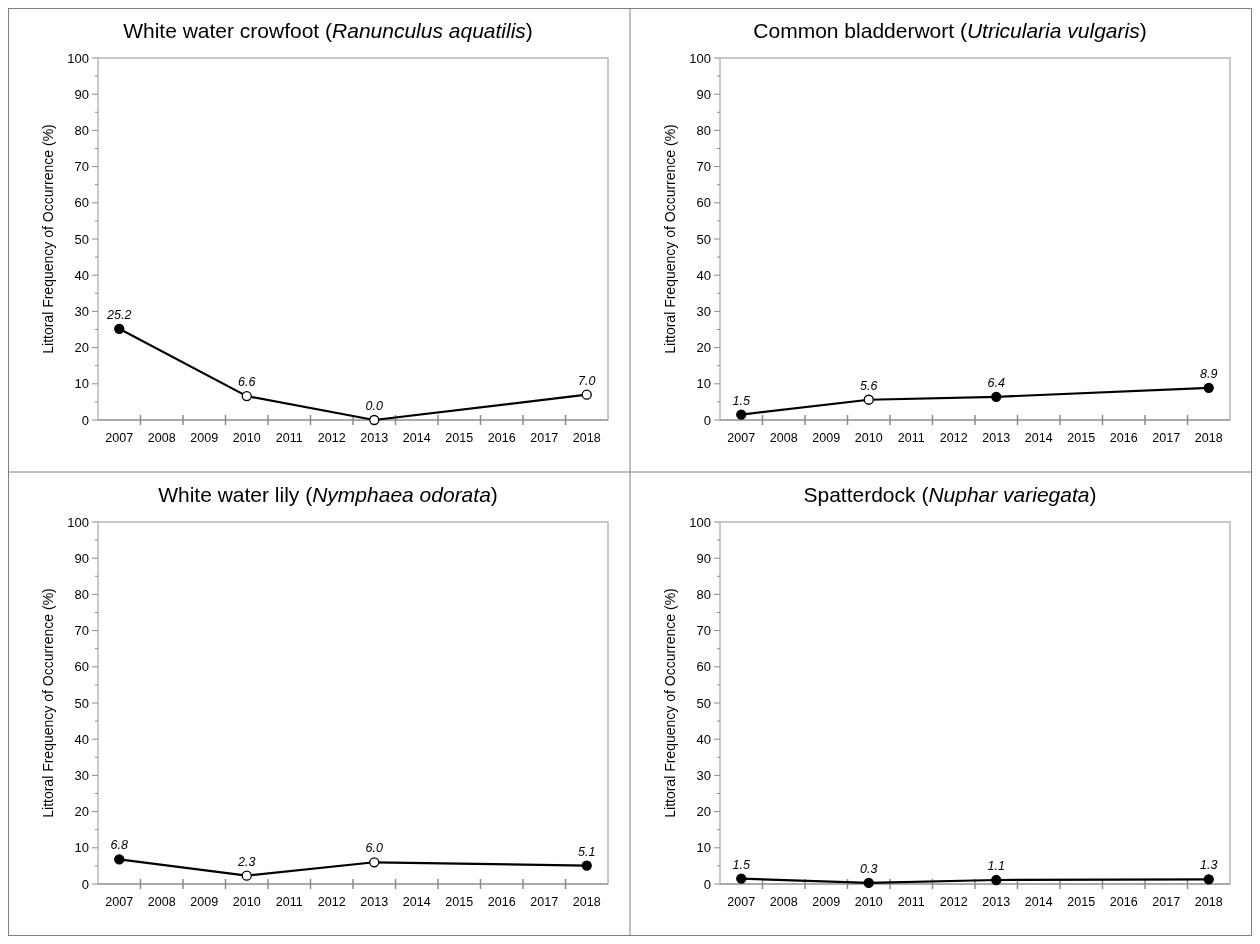 The height and width of the screenshot is (944, 1260). Describe the element at coordinates (950, 494) in the screenshot. I see `chart-title: Spatterdock (Nuphar variegata)` at that location.